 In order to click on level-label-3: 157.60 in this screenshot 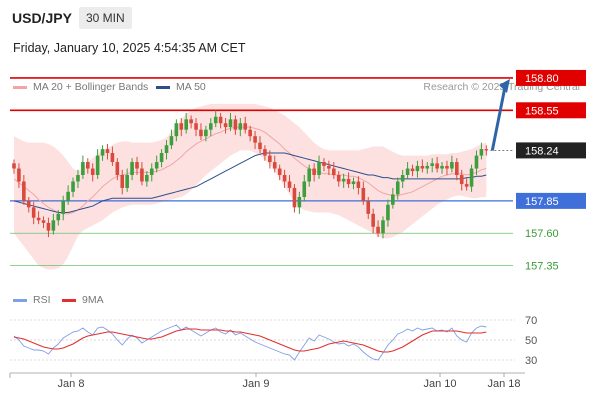, I will do `click(542, 234)`.